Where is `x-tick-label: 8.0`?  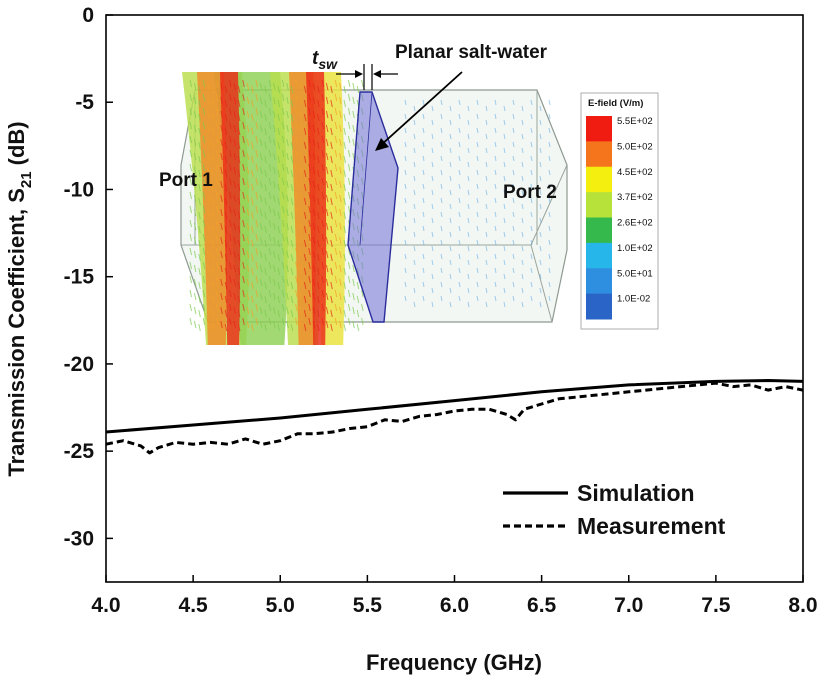 x-tick-label: 8.0 is located at coordinates (802, 605).